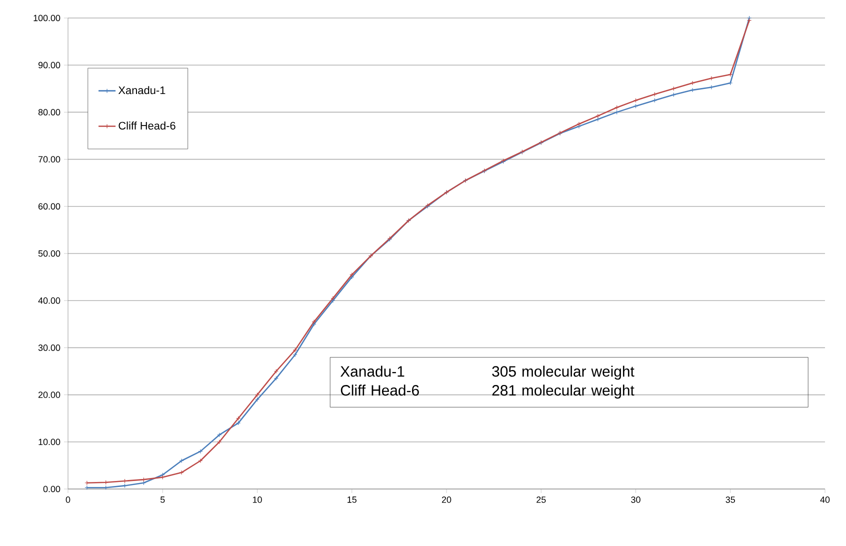  What do you see at coordinates (563, 373) in the screenshot?
I see `annotation: 305 molecular weight` at bounding box center [563, 373].